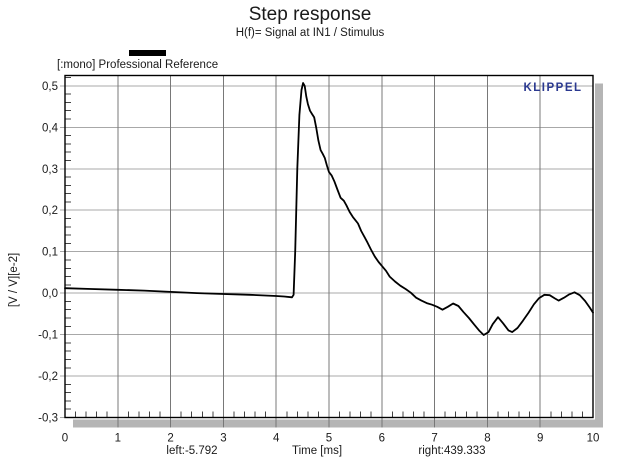 The width and height of the screenshot is (620, 465). Describe the element at coordinates (170, 439) in the screenshot. I see `x-tick-label: 2` at that location.